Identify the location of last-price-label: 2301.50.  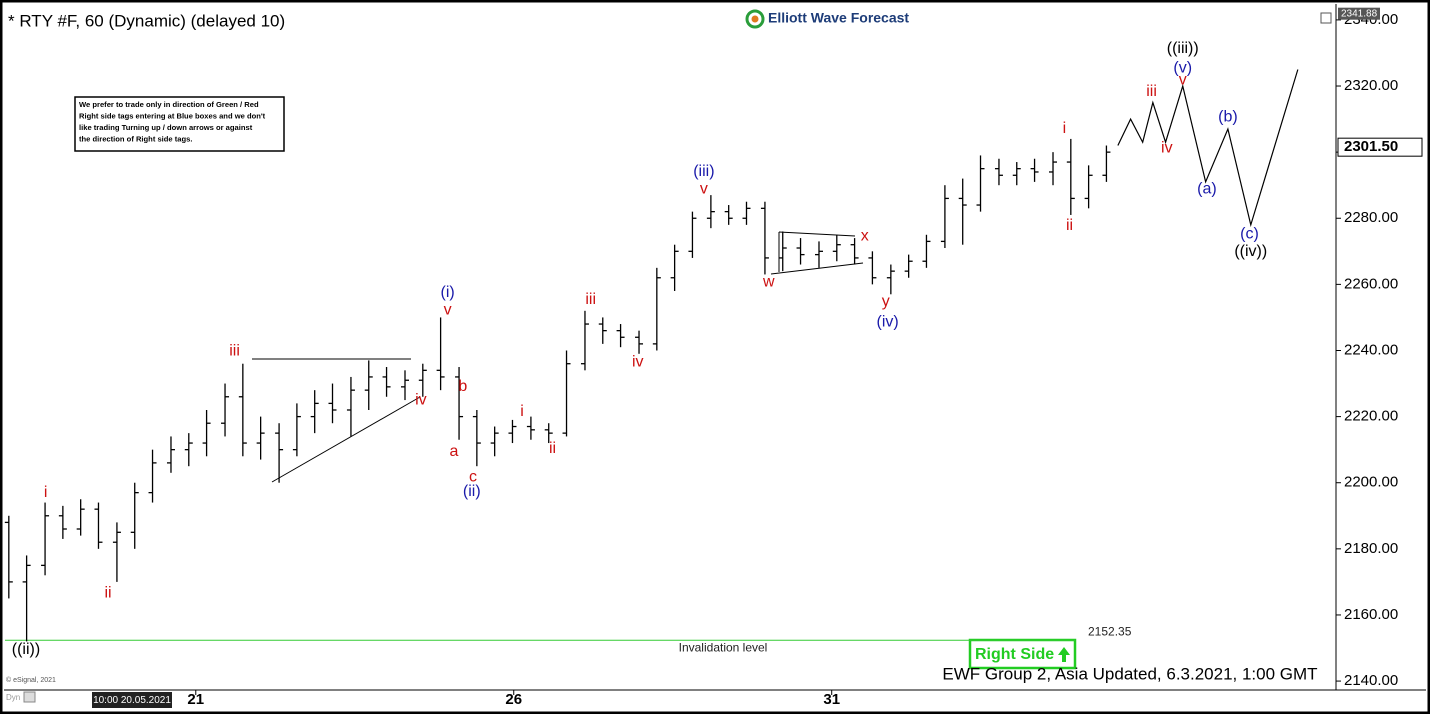
(1371, 146).